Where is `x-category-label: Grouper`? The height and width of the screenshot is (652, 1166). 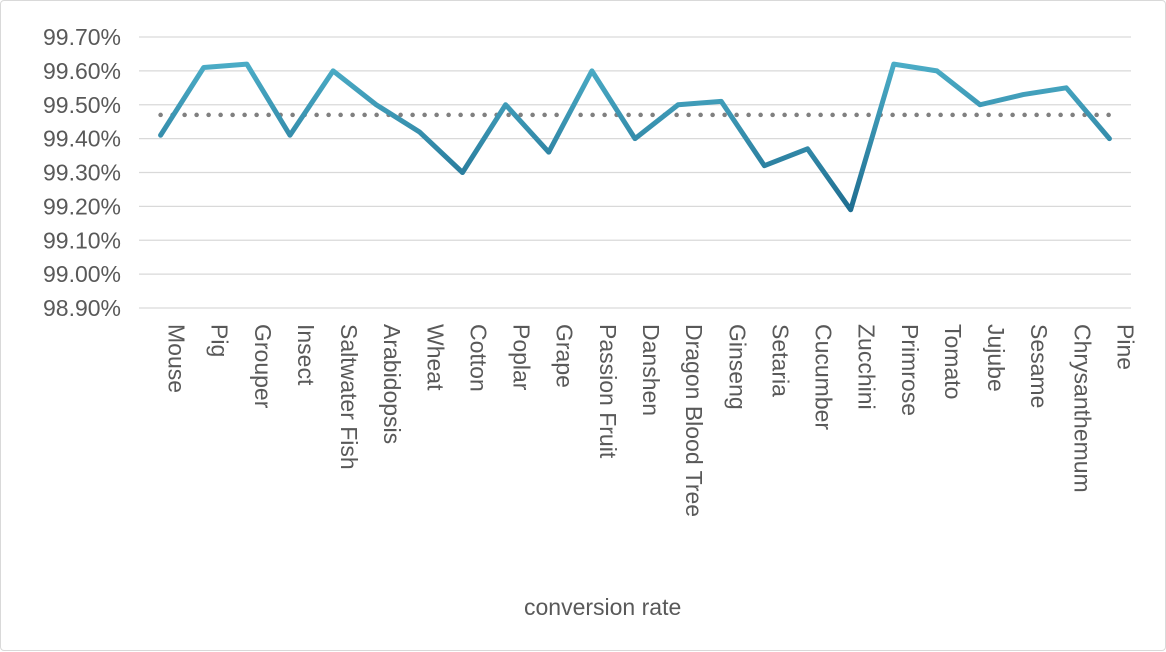
x-category-label: Grouper is located at coordinates (263, 366).